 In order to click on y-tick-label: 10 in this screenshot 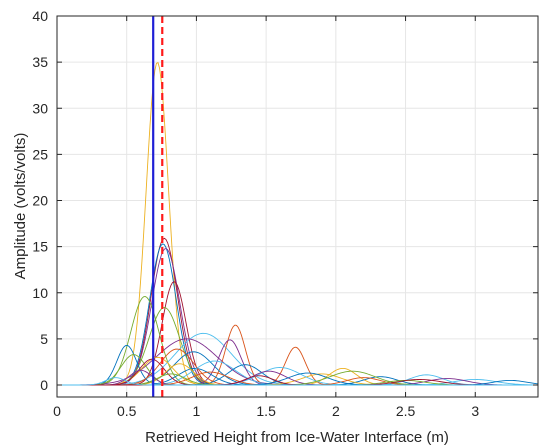, I will do `click(40, 293)`.